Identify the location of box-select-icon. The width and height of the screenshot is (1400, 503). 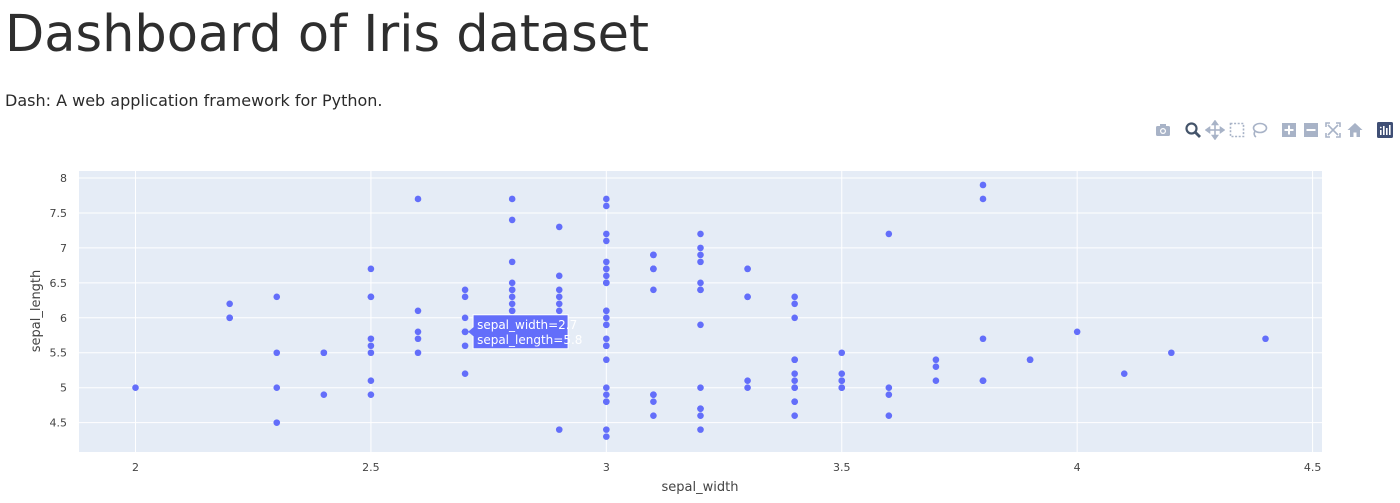
(1237, 130).